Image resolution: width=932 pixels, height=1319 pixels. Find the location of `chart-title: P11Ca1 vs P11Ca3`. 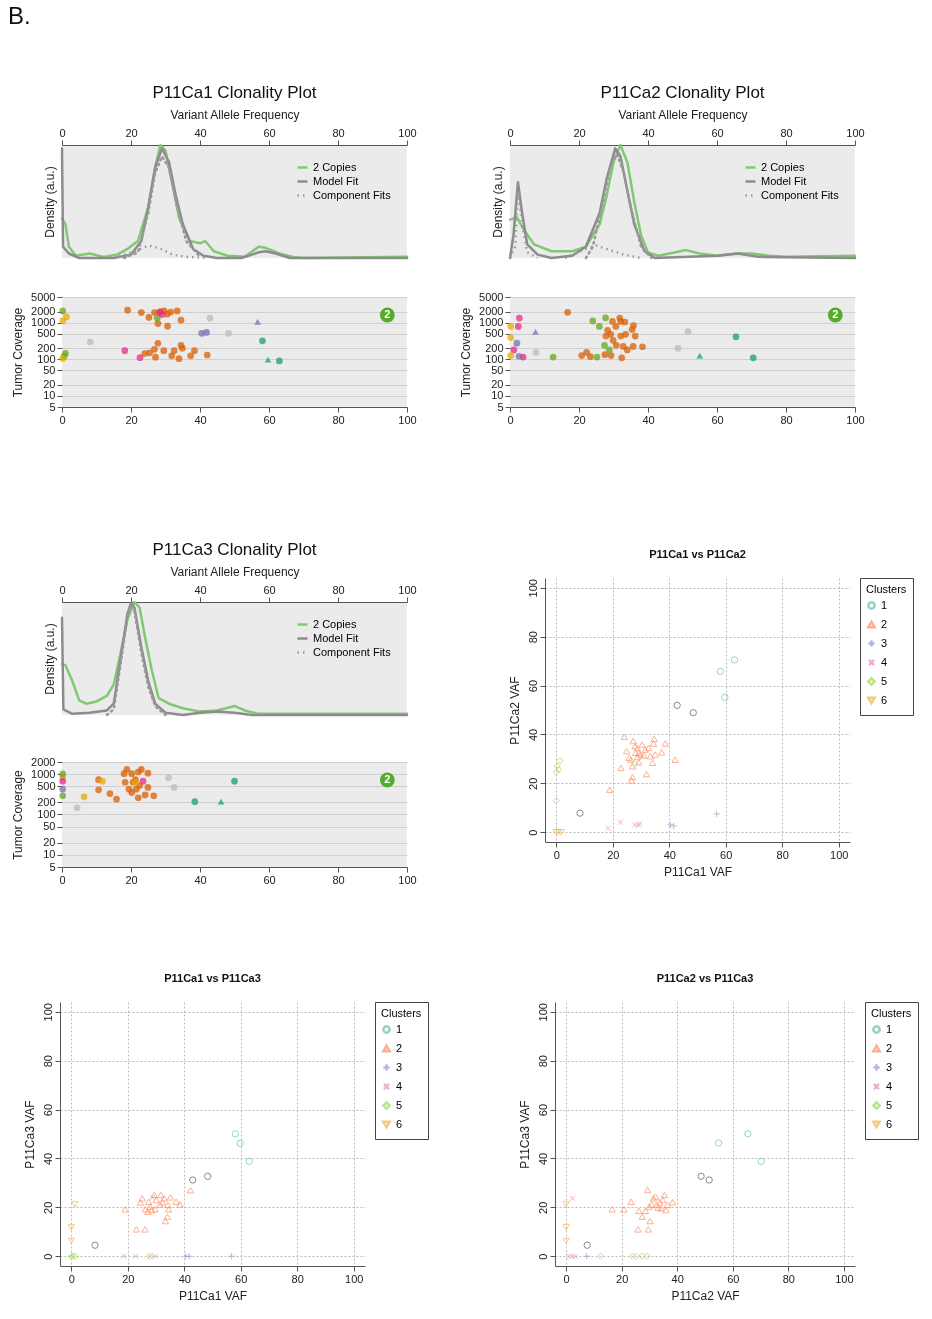

chart-title: P11Ca1 vs P11Ca3 is located at coordinates (212, 977).